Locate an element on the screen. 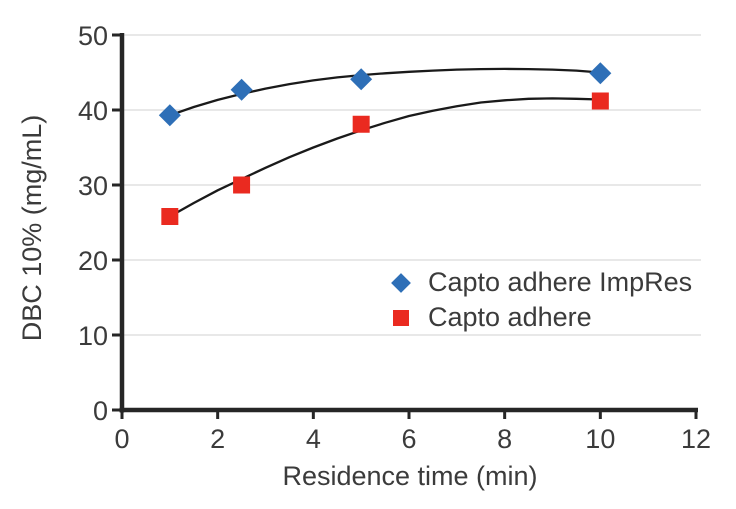 This screenshot has height=509, width=736. x-tick-label-12: 12 is located at coordinates (696, 439).